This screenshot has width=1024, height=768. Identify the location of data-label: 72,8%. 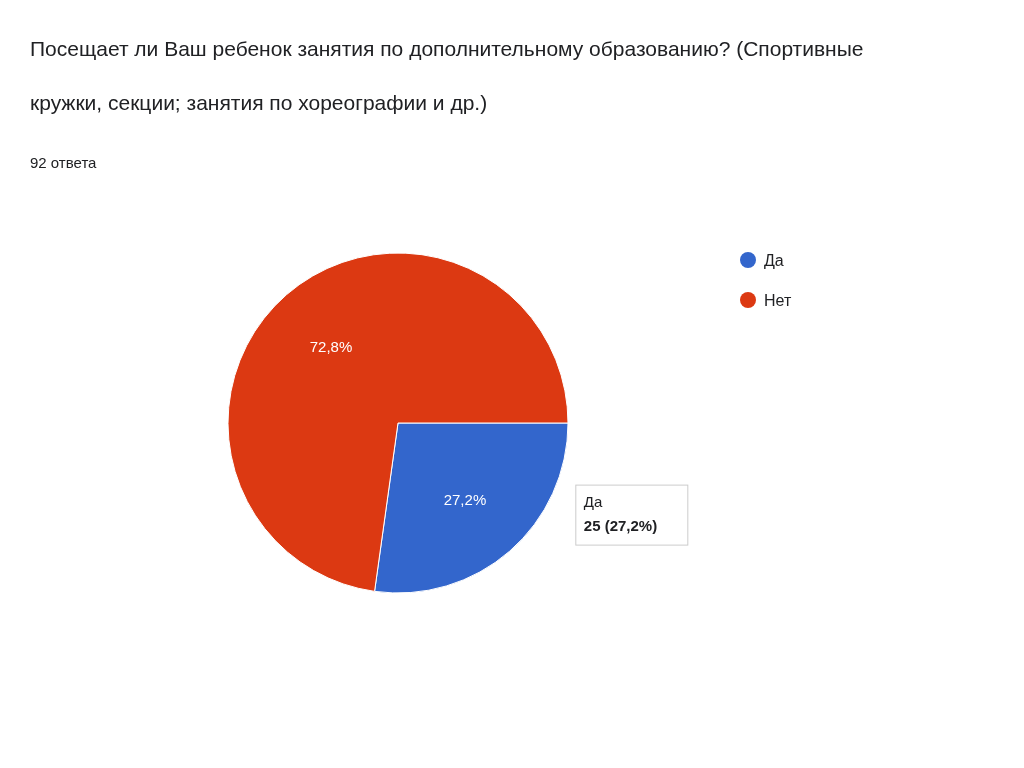
(331, 346).